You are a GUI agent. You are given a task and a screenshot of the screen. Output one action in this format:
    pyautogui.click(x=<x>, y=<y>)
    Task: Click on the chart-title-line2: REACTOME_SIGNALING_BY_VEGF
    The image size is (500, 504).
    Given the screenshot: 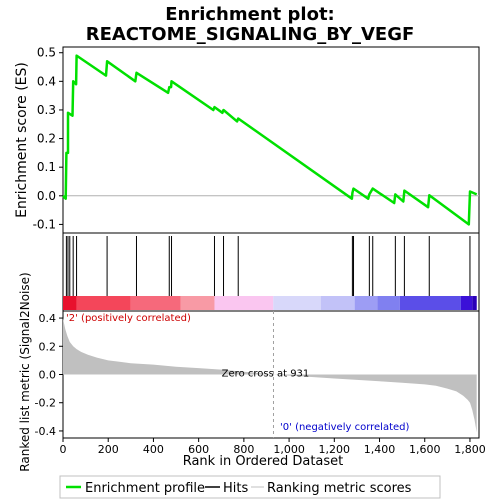 What is the action you would take?
    pyautogui.click(x=250, y=34)
    